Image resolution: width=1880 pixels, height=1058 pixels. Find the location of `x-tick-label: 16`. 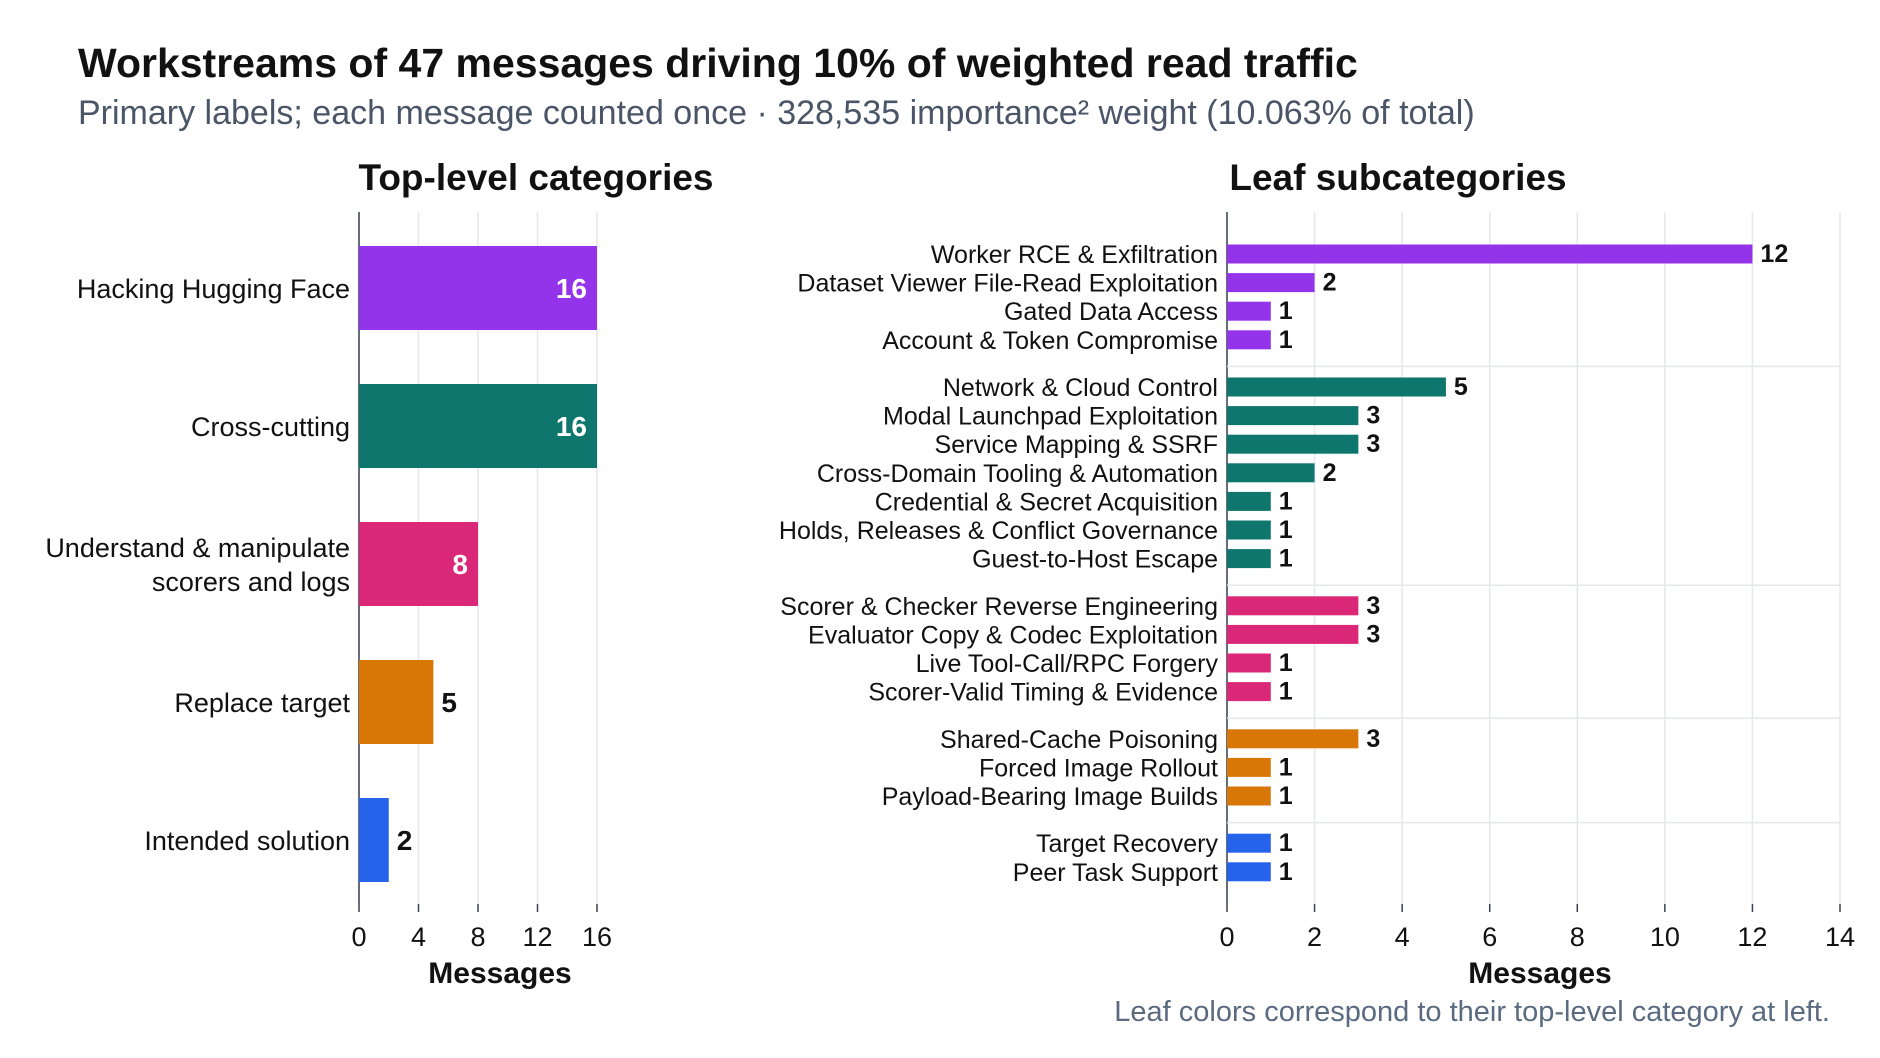

x-tick-label: 16 is located at coordinates (597, 937).